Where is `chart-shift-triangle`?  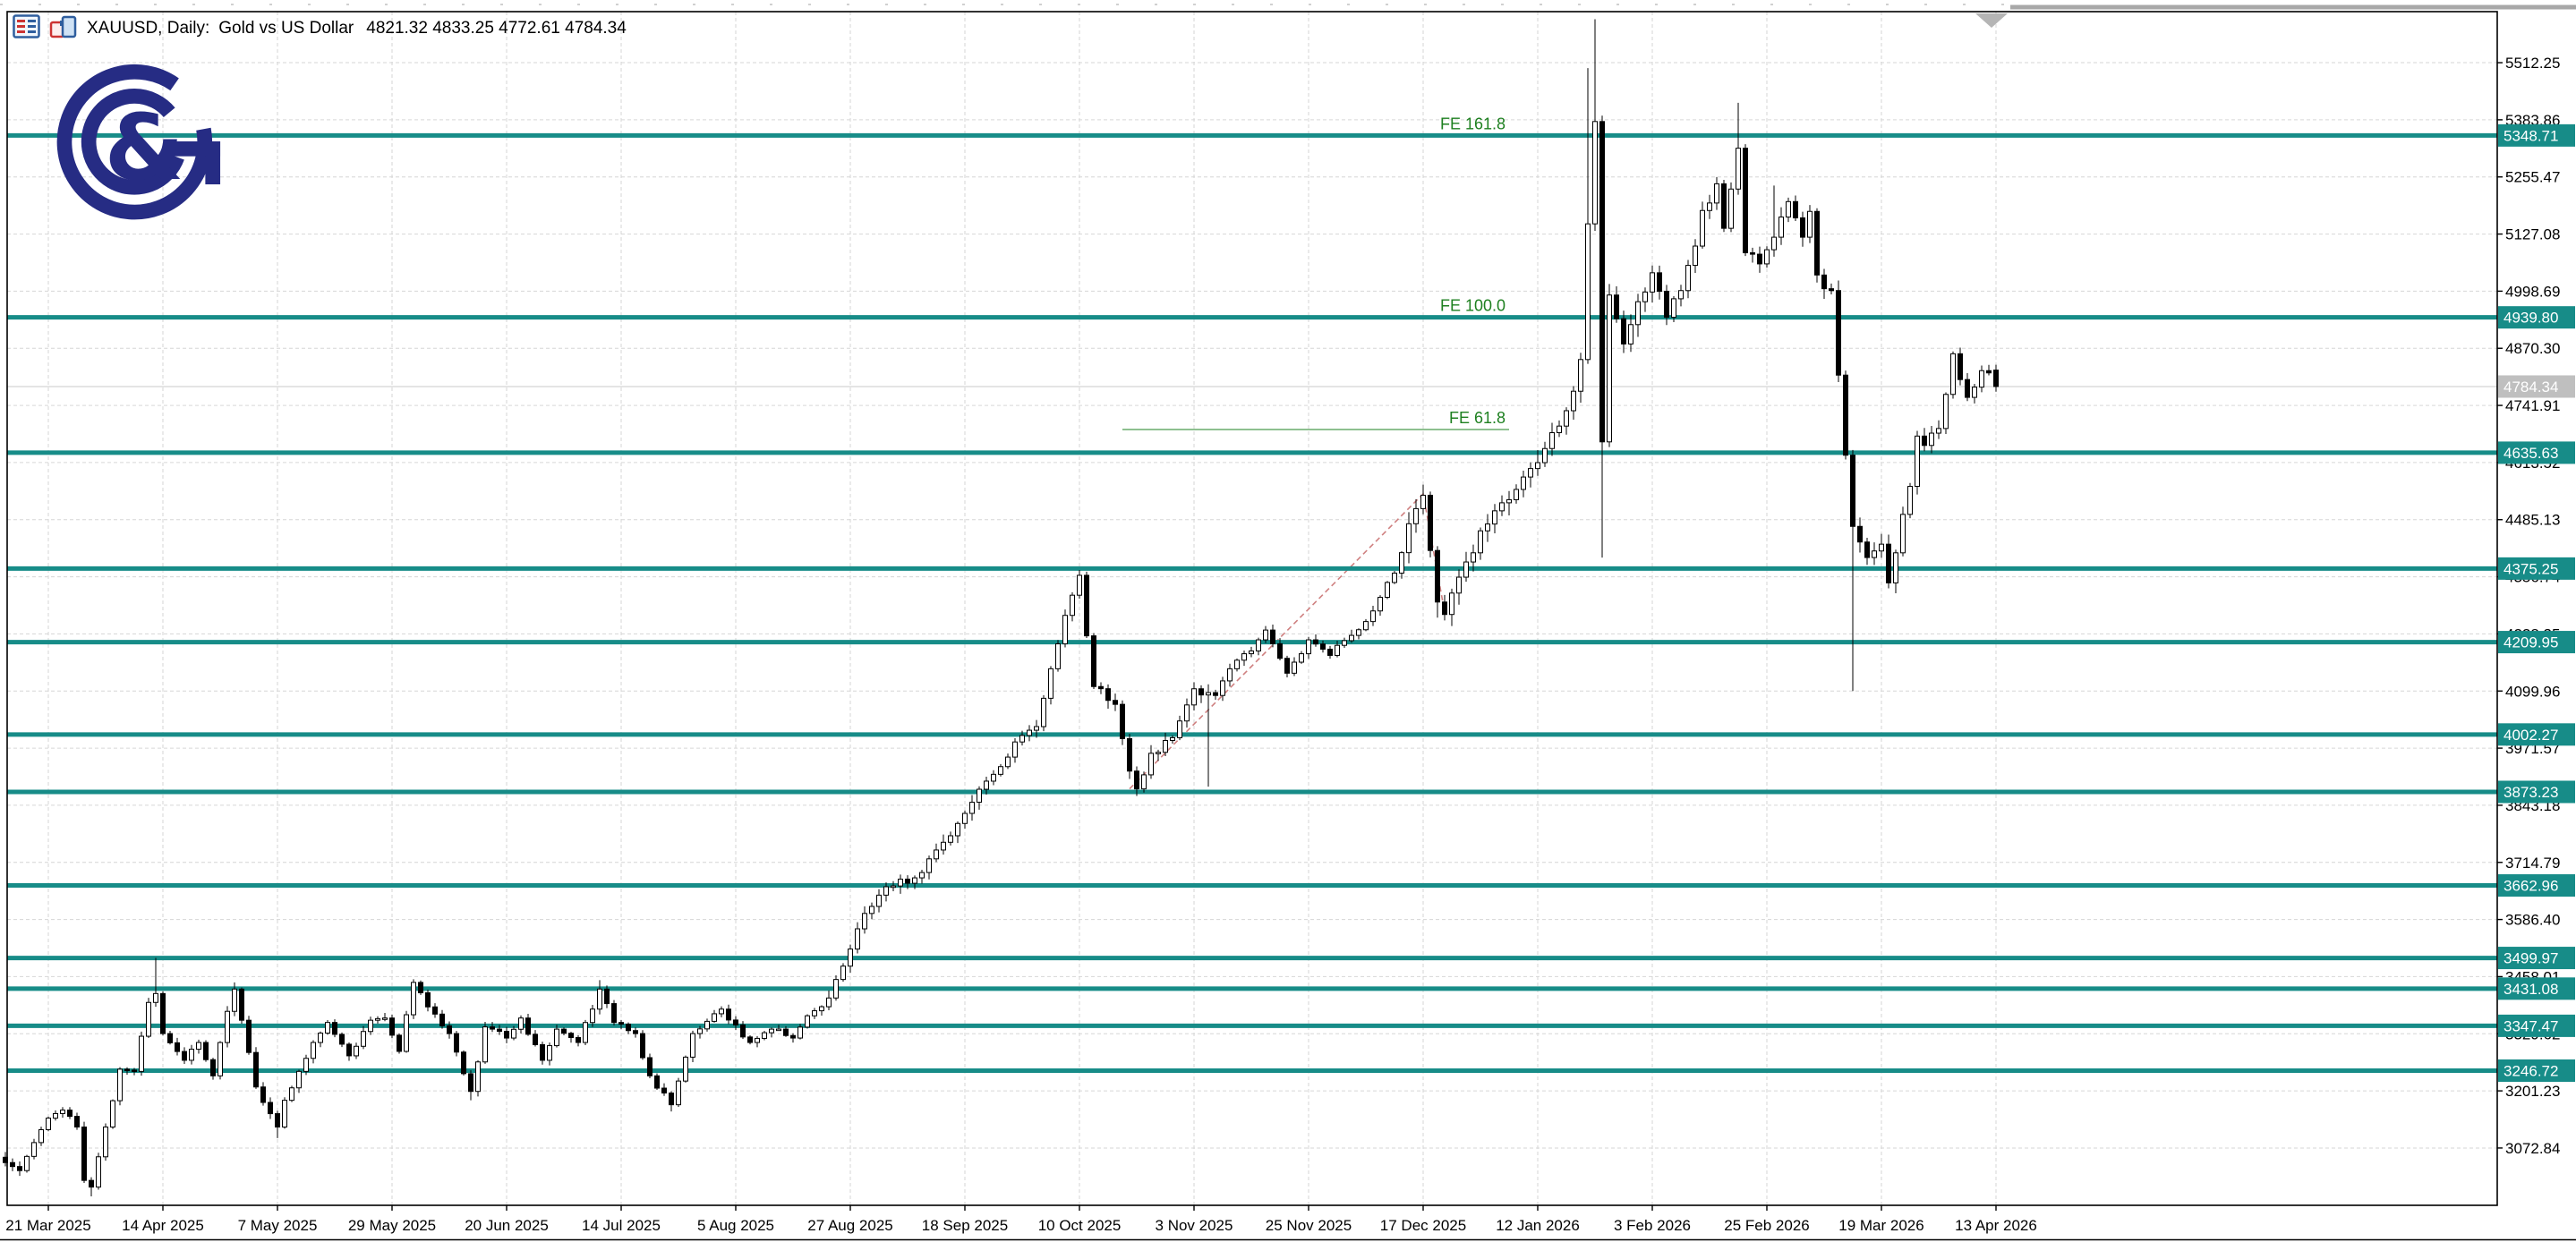 chart-shift-triangle is located at coordinates (1991, 21).